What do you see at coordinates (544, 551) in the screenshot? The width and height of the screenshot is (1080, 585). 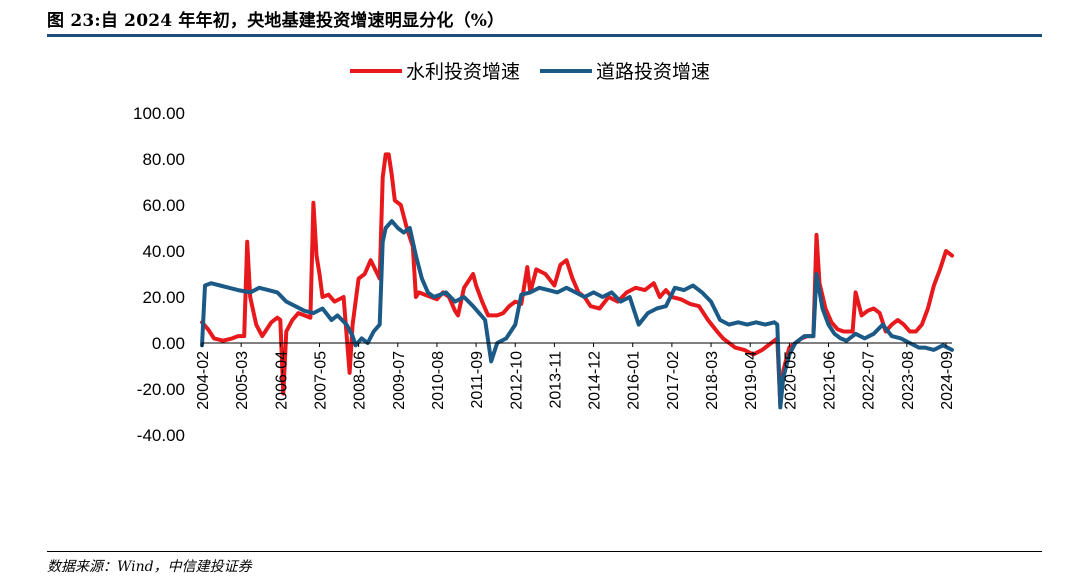 I see `source-rule` at bounding box center [544, 551].